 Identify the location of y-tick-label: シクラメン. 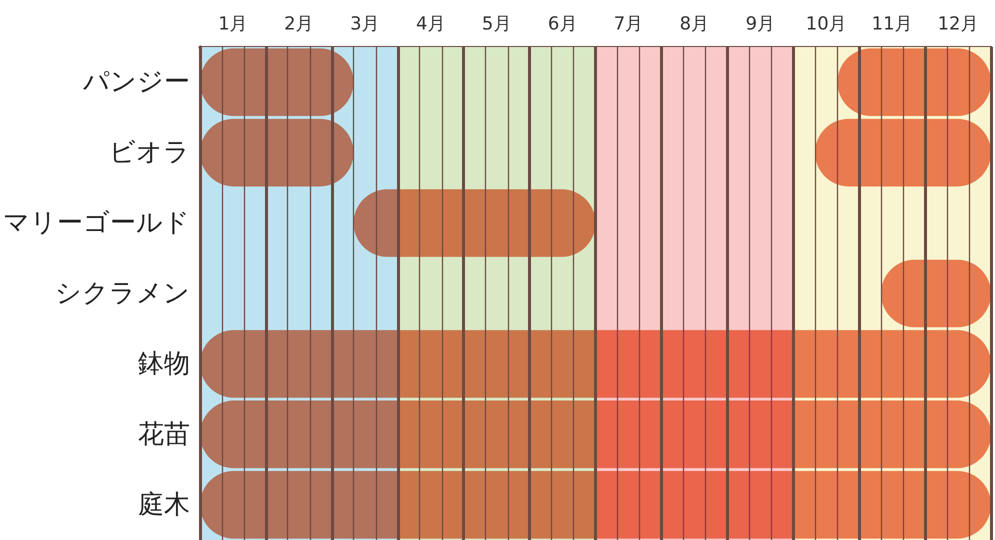
(122, 293).